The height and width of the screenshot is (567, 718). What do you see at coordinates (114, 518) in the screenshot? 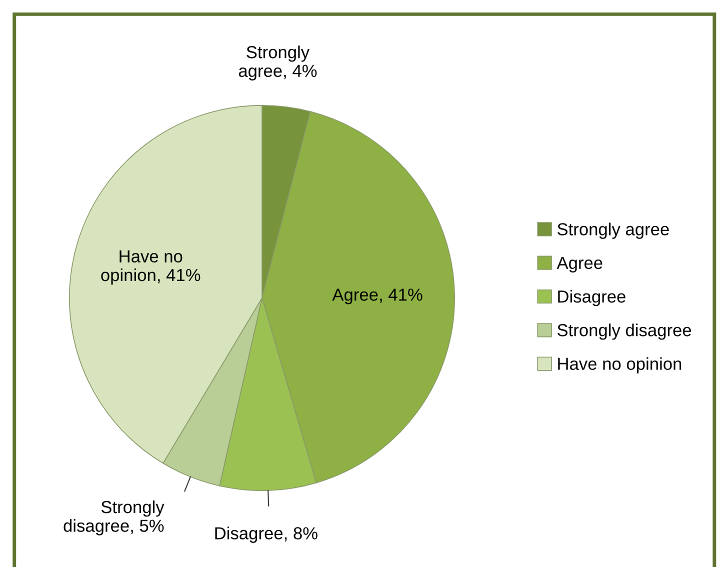
I see `data-label: Strongly disagree, 5%` at bounding box center [114, 518].